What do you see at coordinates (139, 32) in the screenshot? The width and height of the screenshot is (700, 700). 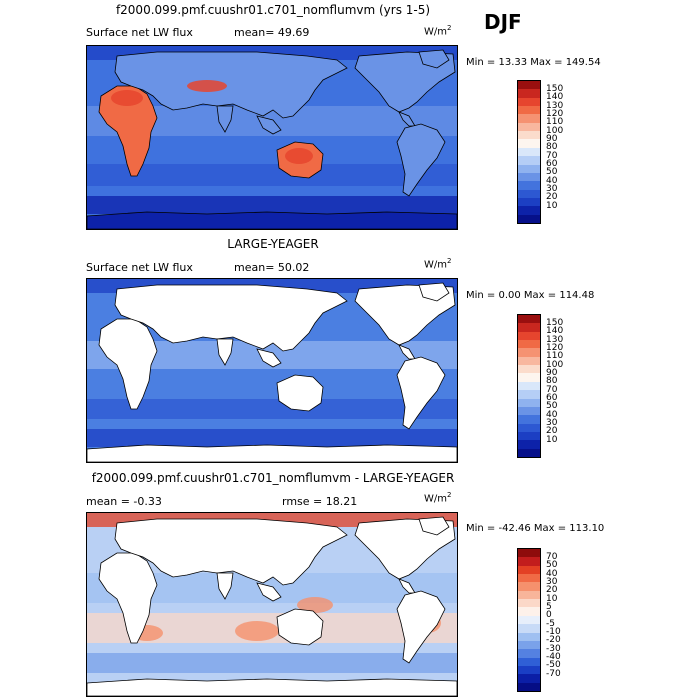 I see `panel-1-variable-label: Surface net LW flux` at bounding box center [139, 32].